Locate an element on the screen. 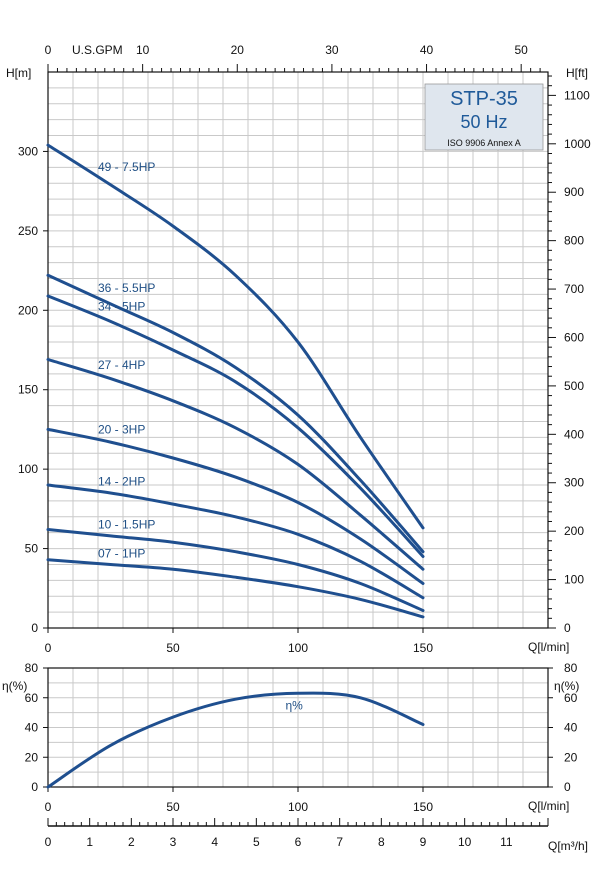 This screenshot has width=606, height=872. eff-x-tick-label: 100 is located at coordinates (298, 807).